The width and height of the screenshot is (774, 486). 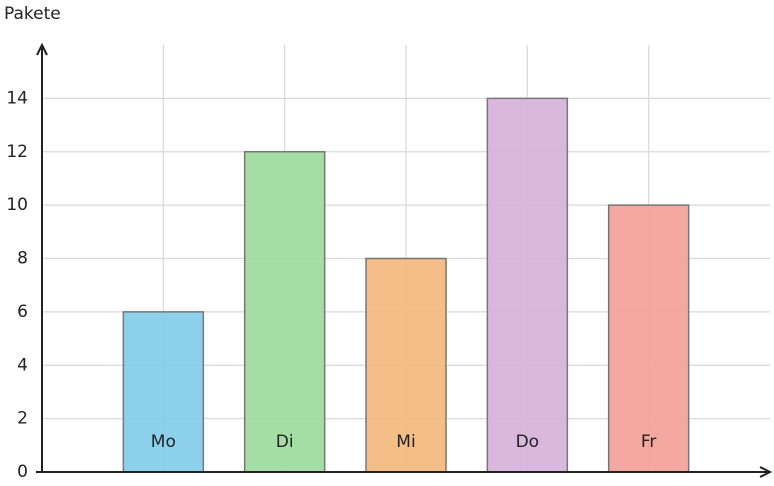 What do you see at coordinates (32, 14) in the screenshot?
I see `y-axis-label: Pakete` at bounding box center [32, 14].